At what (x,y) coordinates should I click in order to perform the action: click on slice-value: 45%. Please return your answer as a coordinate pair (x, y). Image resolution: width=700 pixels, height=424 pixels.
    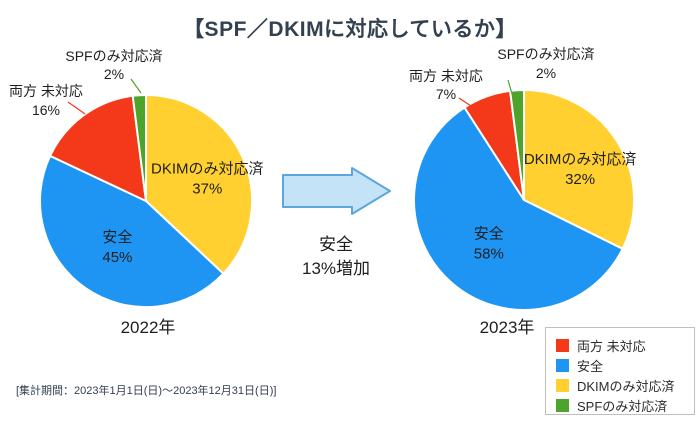
    Looking at the image, I should click on (117, 257).